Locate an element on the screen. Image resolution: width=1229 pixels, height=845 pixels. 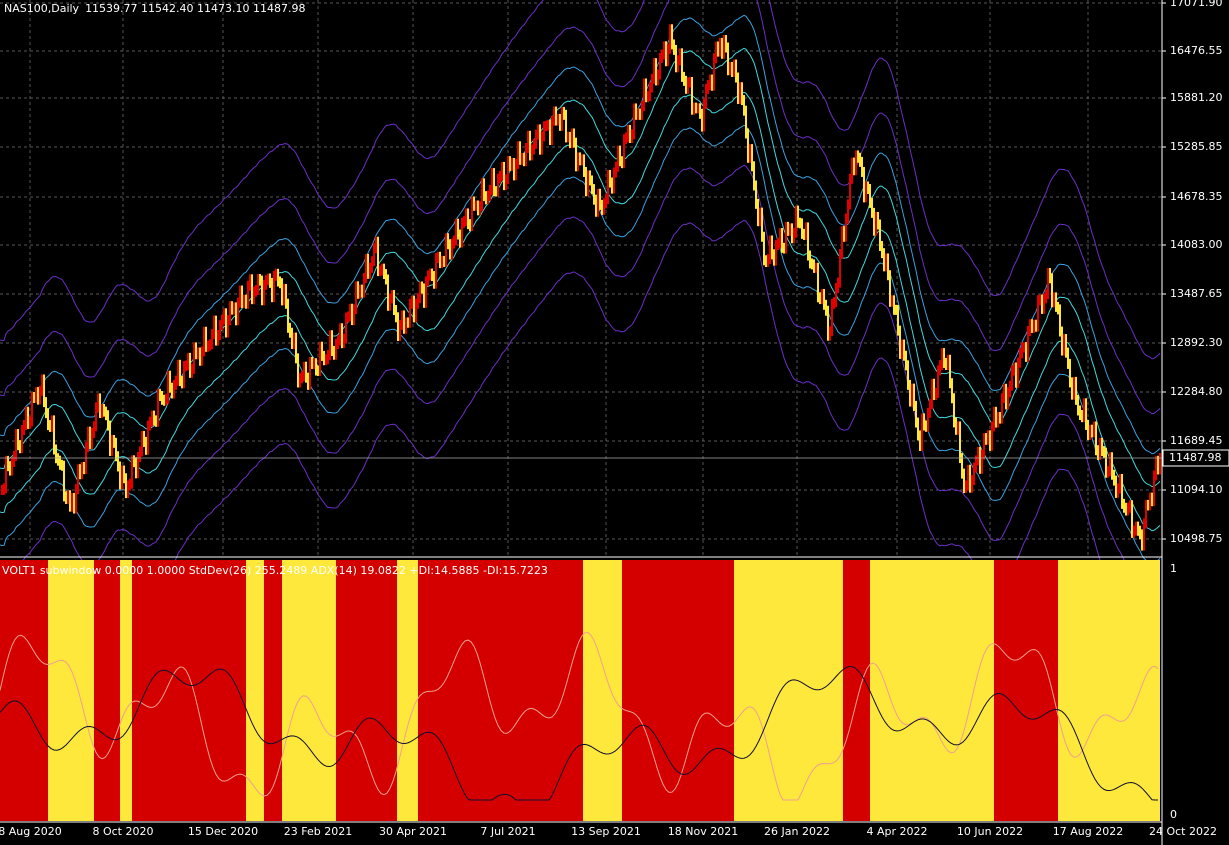
date-label: 23 Feb 2021 is located at coordinates (318, 831).